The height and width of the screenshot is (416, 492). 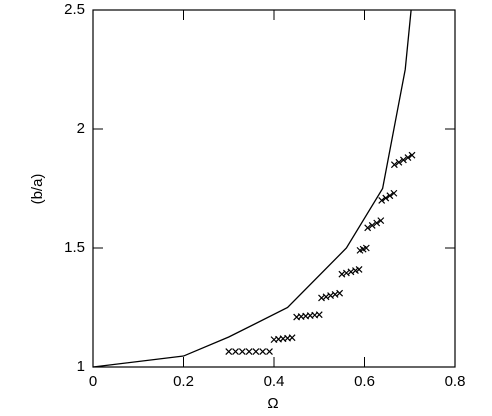 What do you see at coordinates (274, 381) in the screenshot?
I see `x-tick-label: 0.4` at bounding box center [274, 381].